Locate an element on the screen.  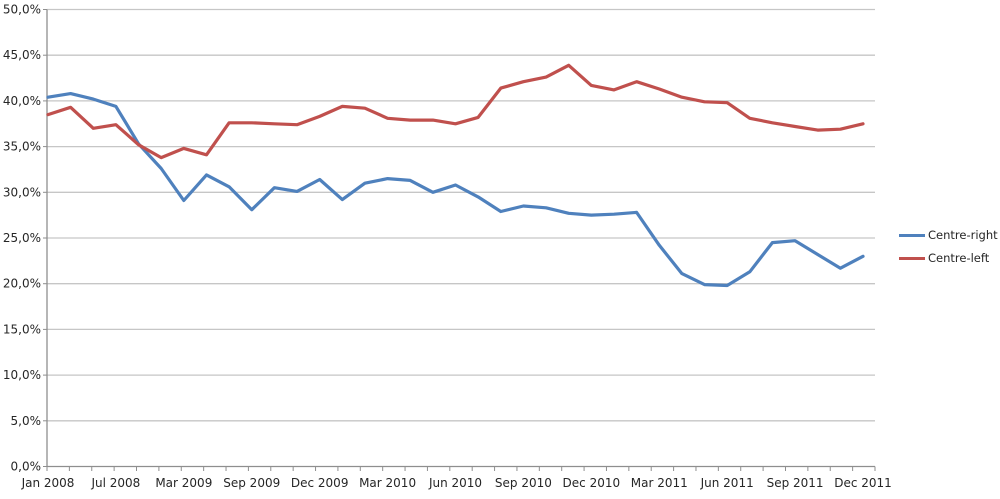
y-axis-label: 0,0% is located at coordinates (26, 467).